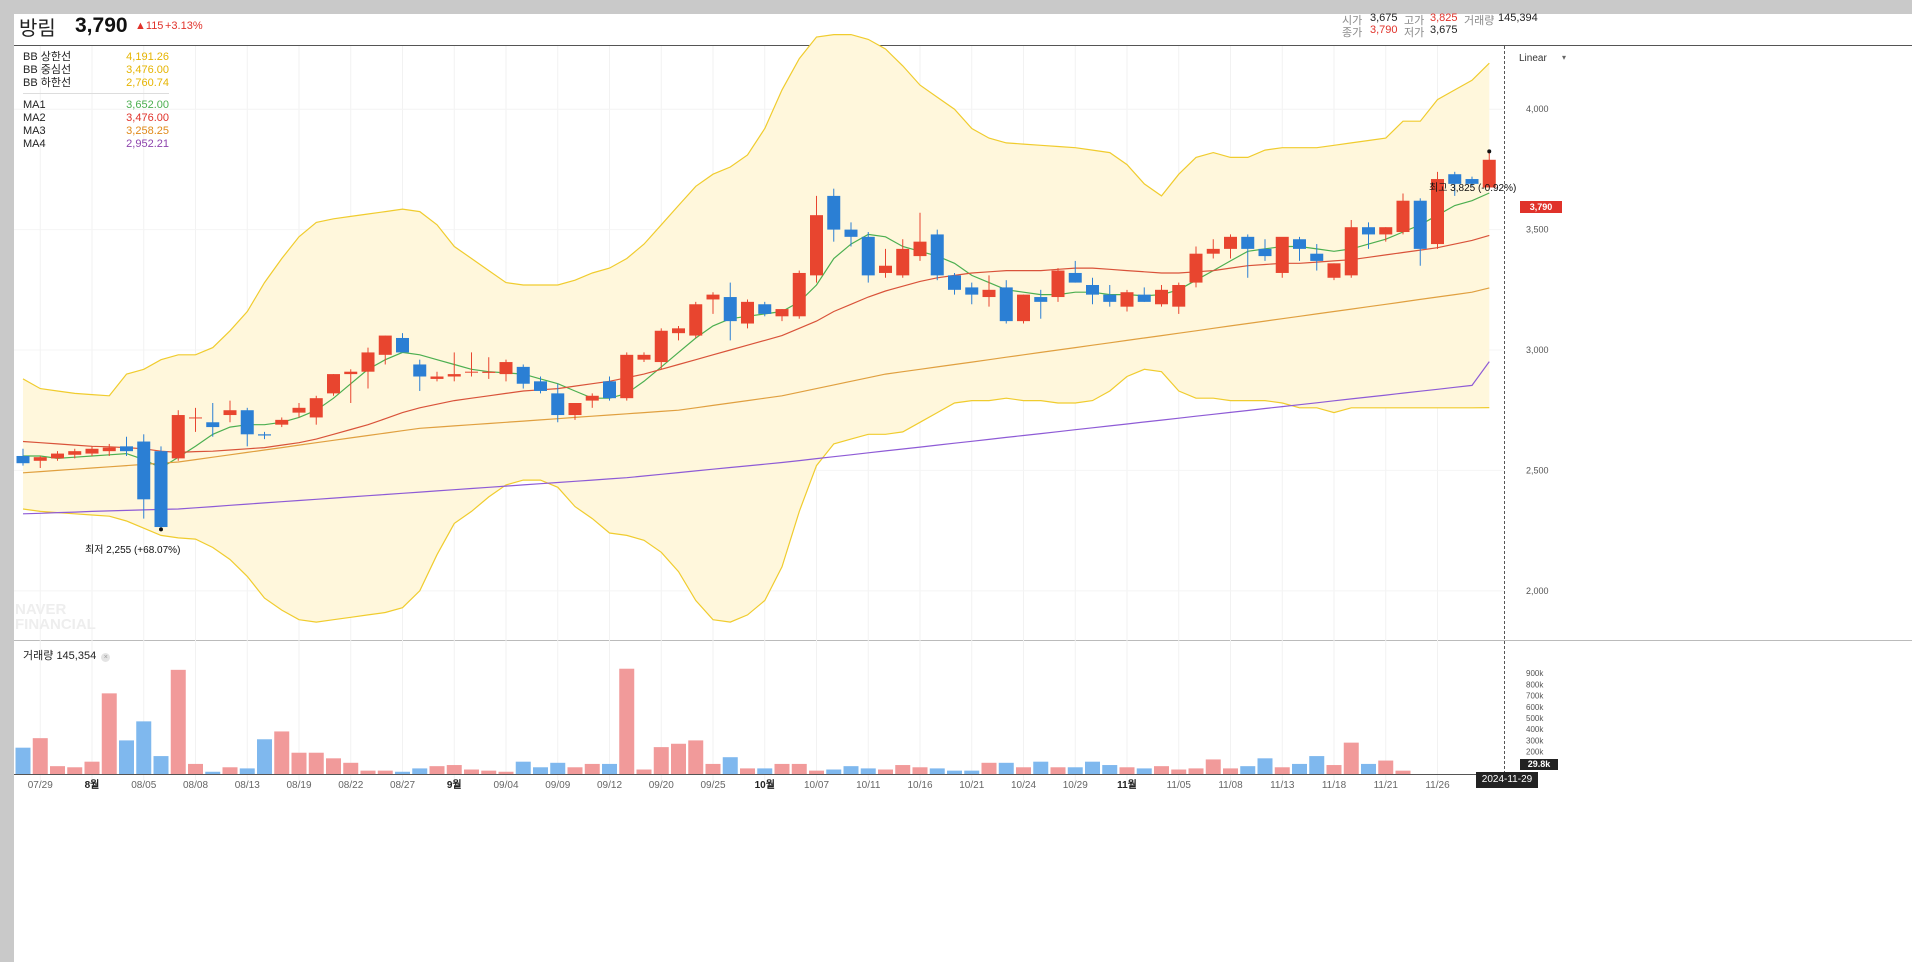  Describe the element at coordinates (149, 26) in the screenshot. I see `price-change: ▲115` at that location.